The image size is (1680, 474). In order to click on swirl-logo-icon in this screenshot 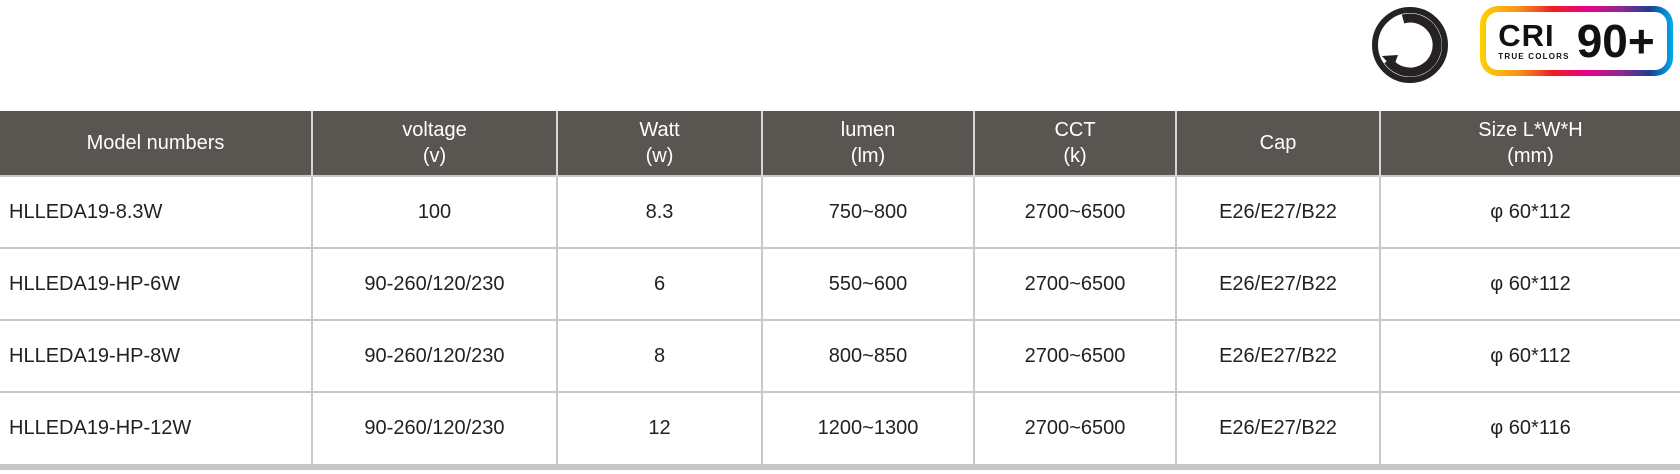, I will do `click(1410, 45)`.